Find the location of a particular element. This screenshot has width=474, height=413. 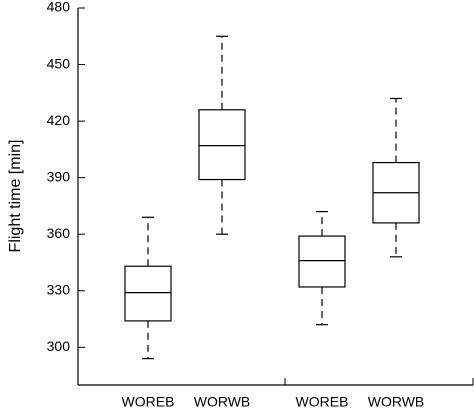

y-tick-label: 330 is located at coordinates (59, 289).